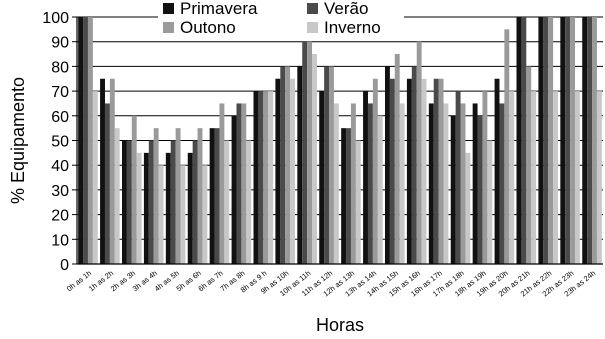 Image resolution: width=605 pixels, height=339 pixels. Describe the element at coordinates (352, 27) in the screenshot. I see `legend-label: Inverno` at that location.